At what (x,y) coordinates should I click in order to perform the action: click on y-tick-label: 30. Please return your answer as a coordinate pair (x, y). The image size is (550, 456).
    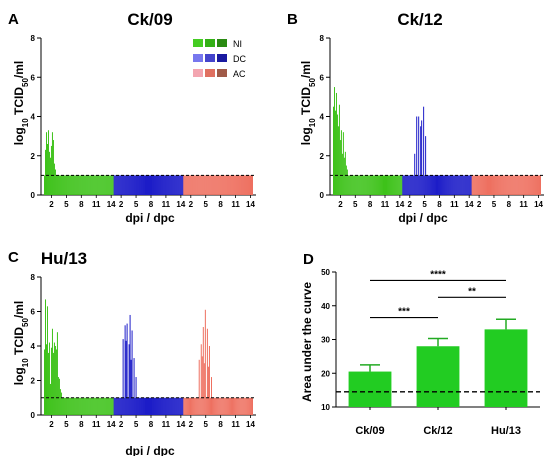
    Looking at the image, I should click on (325, 340).